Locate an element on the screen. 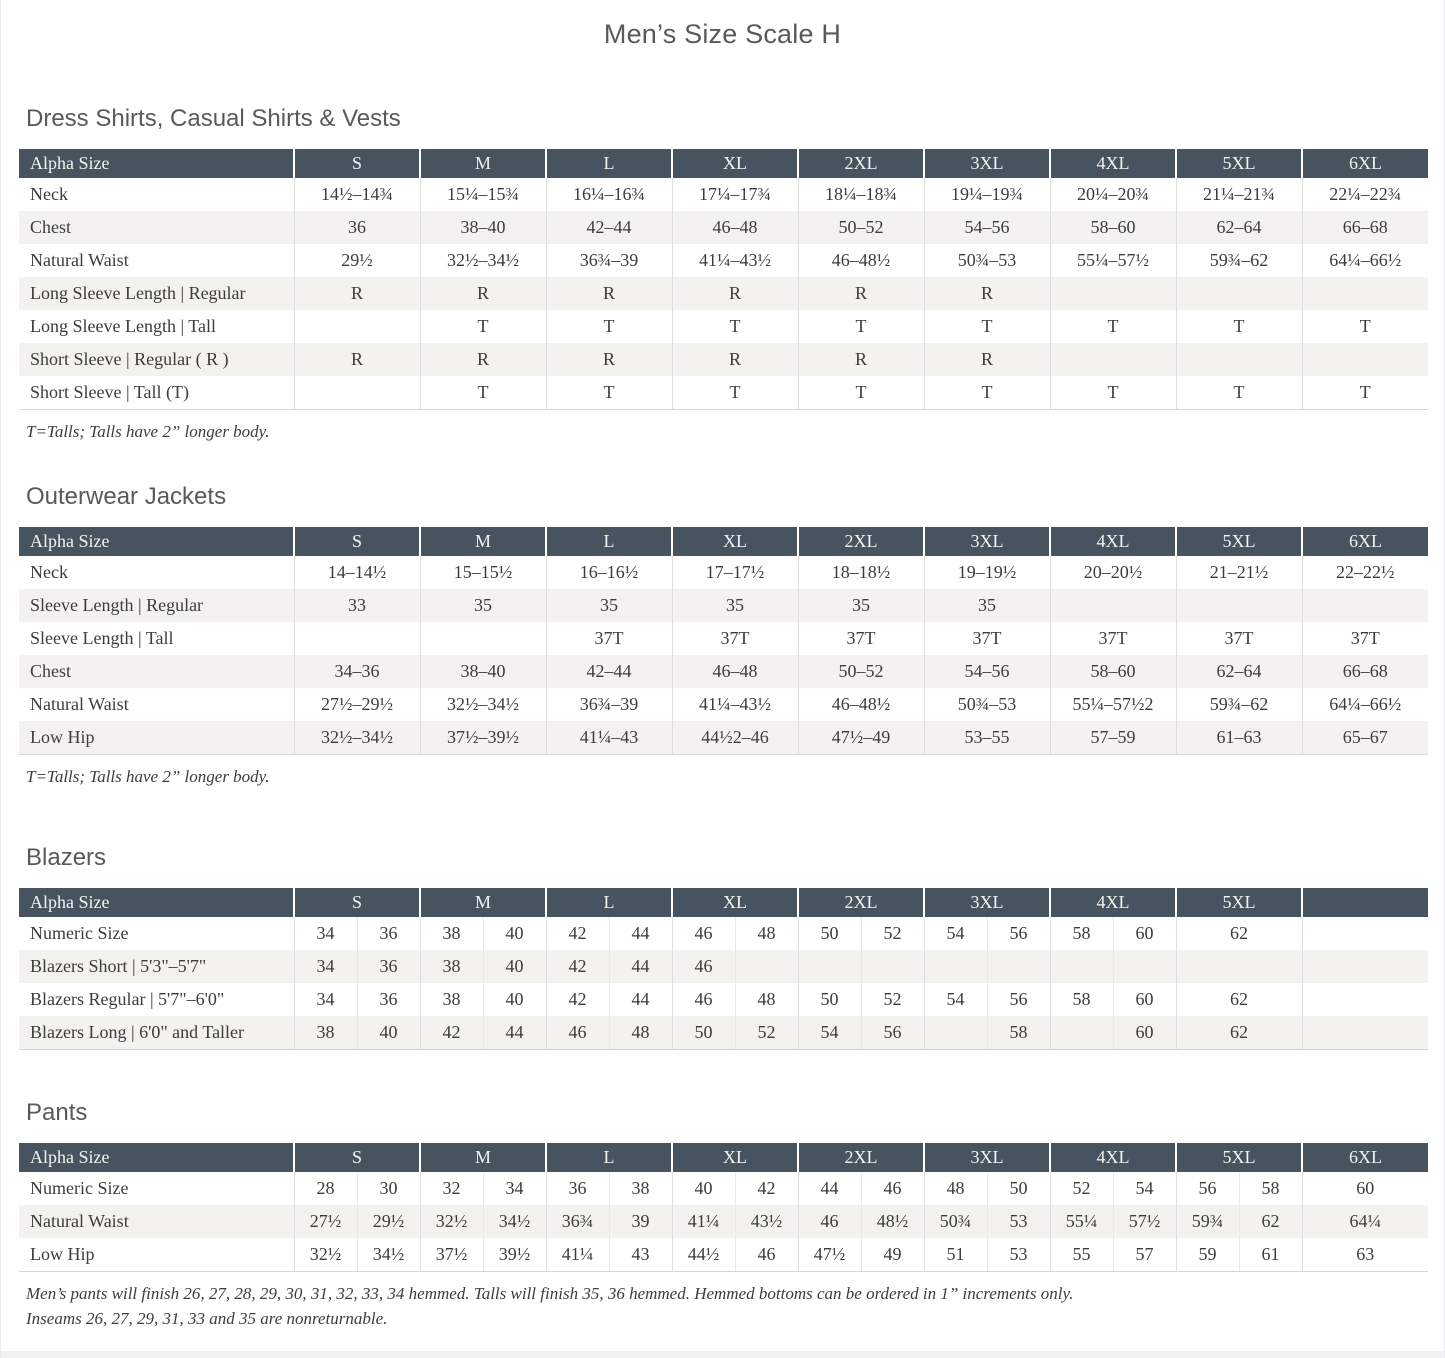  cell: 36 is located at coordinates (577, 1188).